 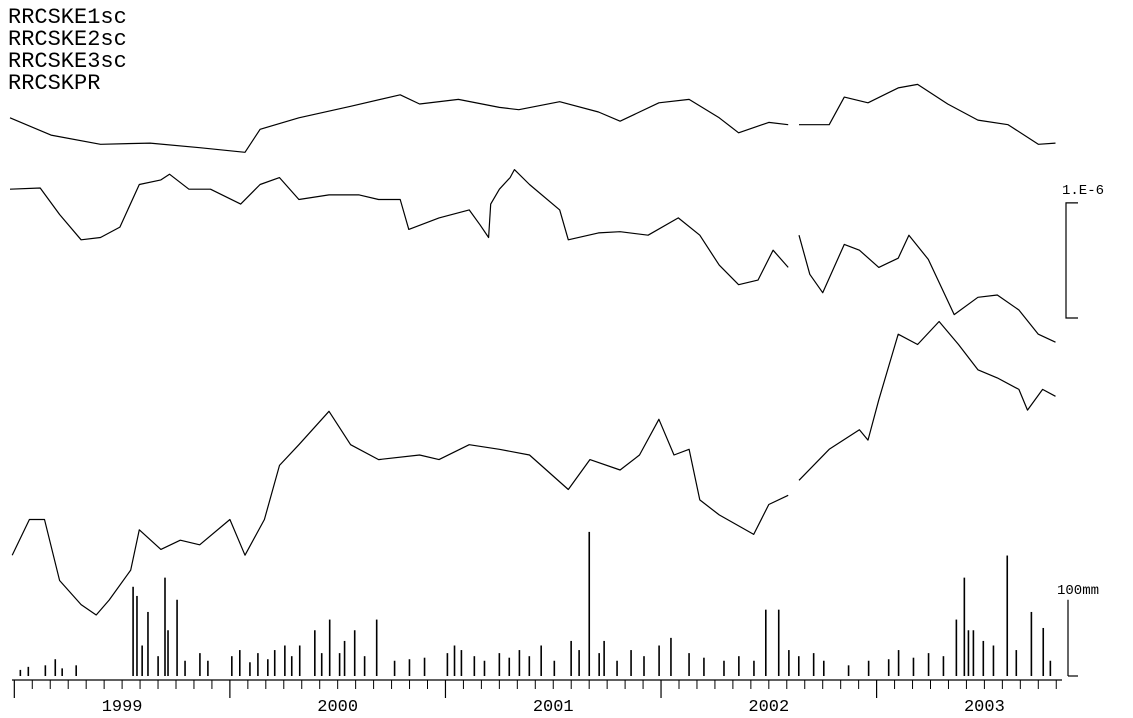 What do you see at coordinates (984, 707) in the screenshot?
I see `x-tick-label: 2003` at bounding box center [984, 707].